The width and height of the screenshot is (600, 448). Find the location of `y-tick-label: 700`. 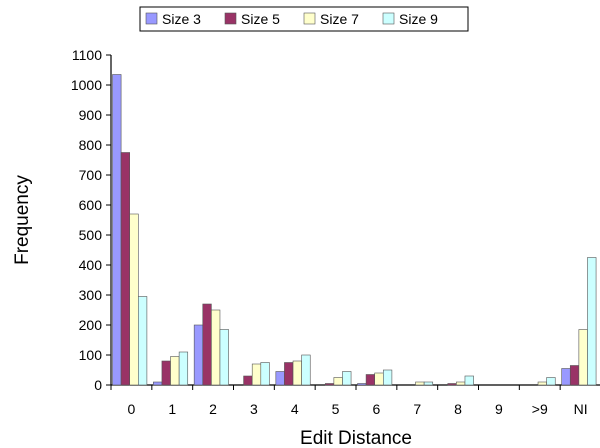

y-tick-label: 700 is located at coordinates (91, 175).